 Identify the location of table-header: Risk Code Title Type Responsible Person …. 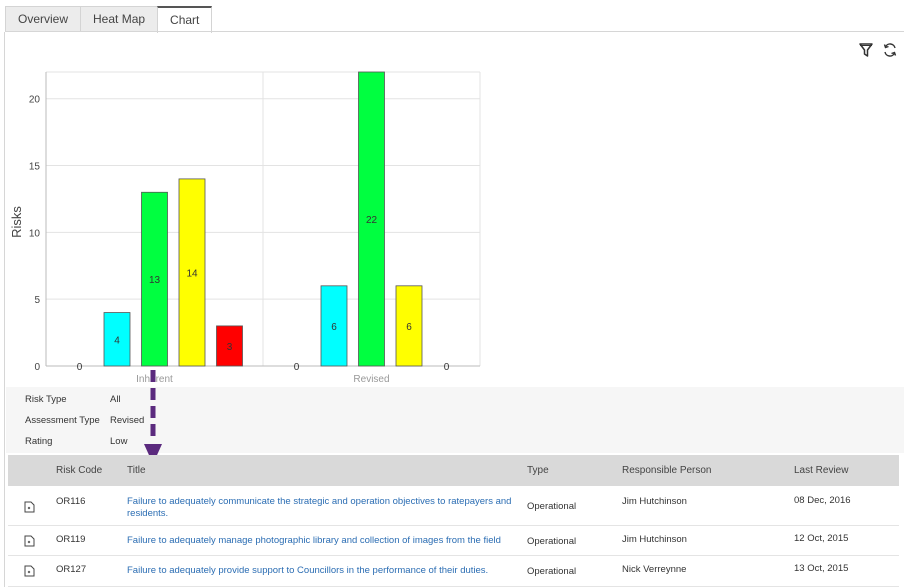
(453, 470).